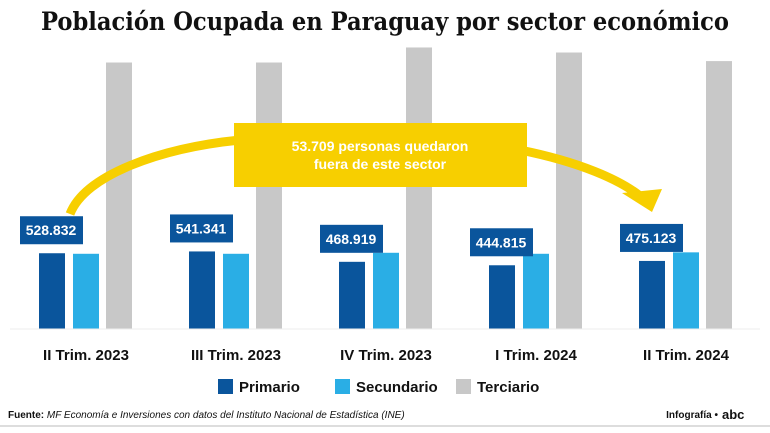 This screenshot has height=433, width=770. I want to click on data-label: 475.123, so click(651, 238).